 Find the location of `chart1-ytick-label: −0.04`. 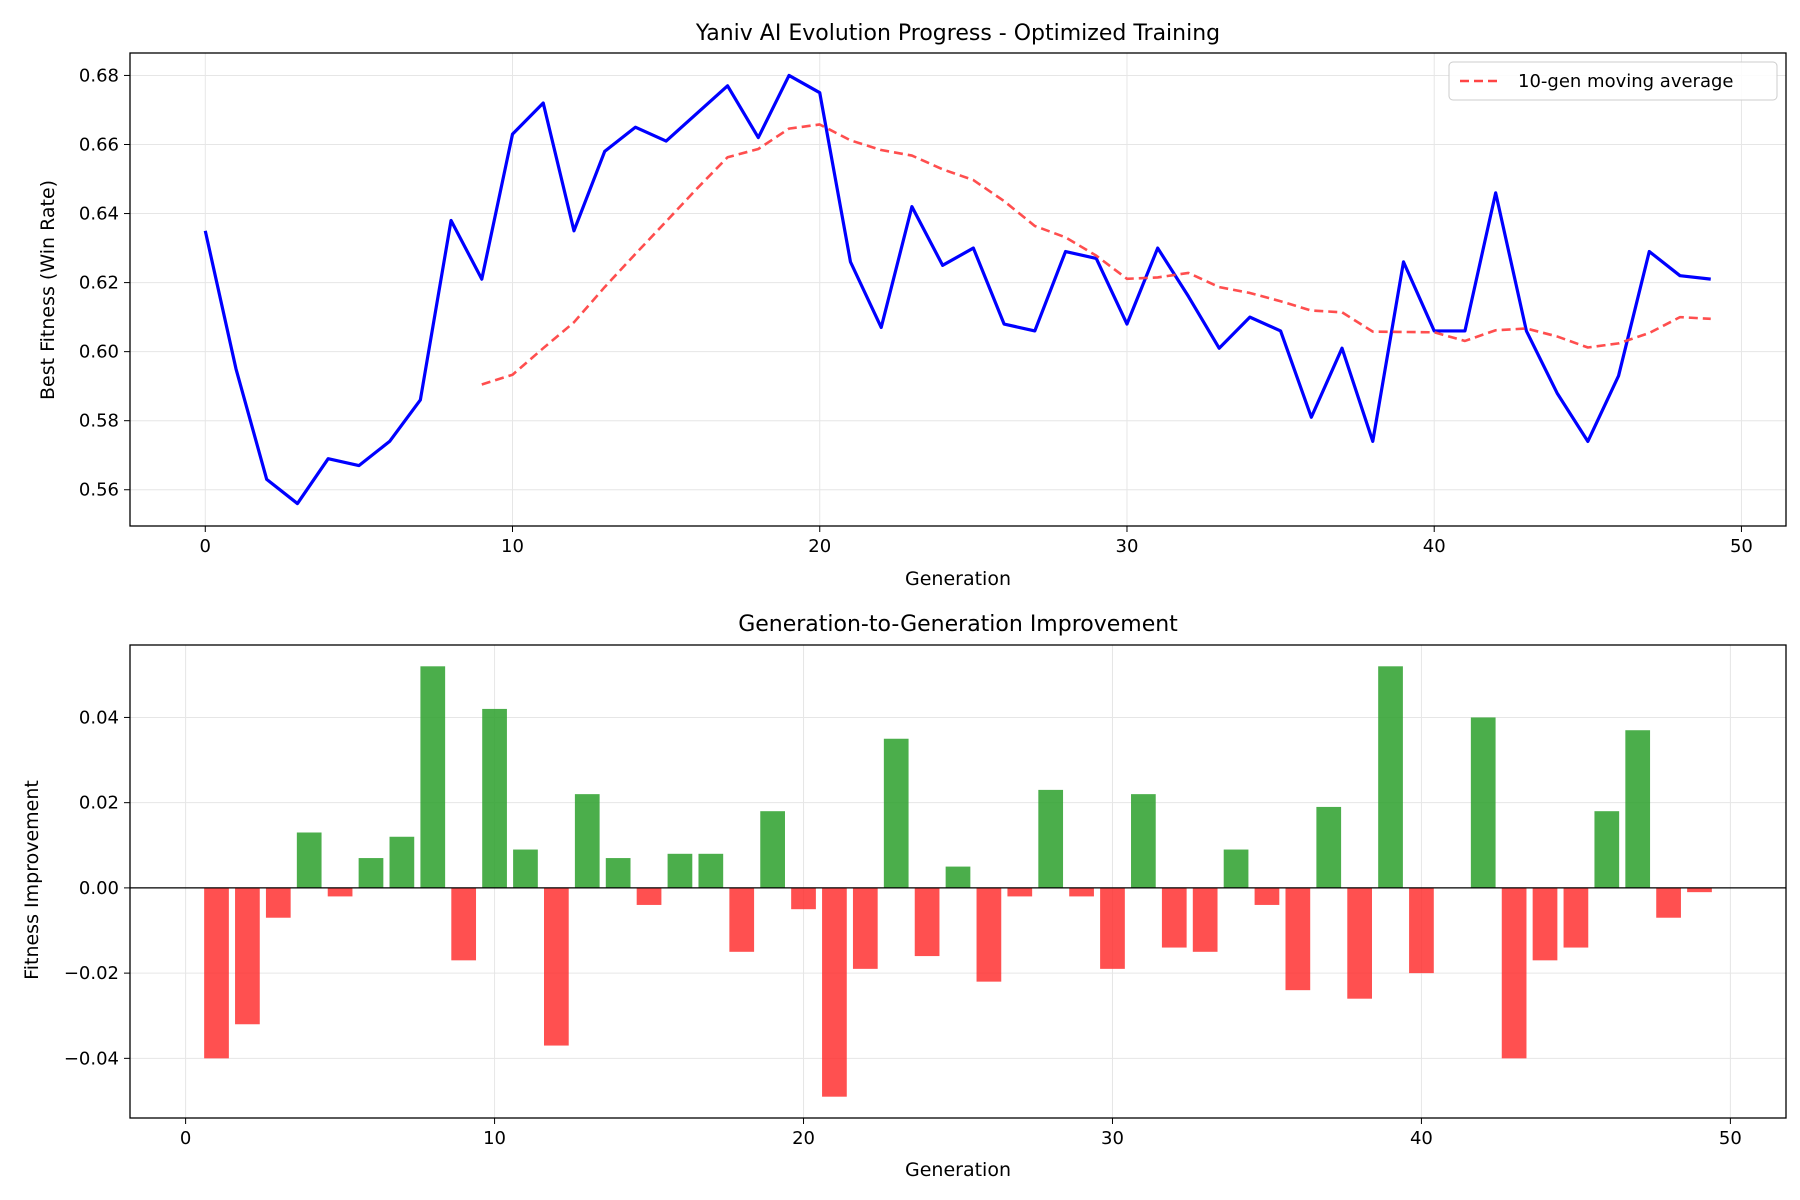

chart1-ytick-label: −0.04 is located at coordinates (91, 1058).